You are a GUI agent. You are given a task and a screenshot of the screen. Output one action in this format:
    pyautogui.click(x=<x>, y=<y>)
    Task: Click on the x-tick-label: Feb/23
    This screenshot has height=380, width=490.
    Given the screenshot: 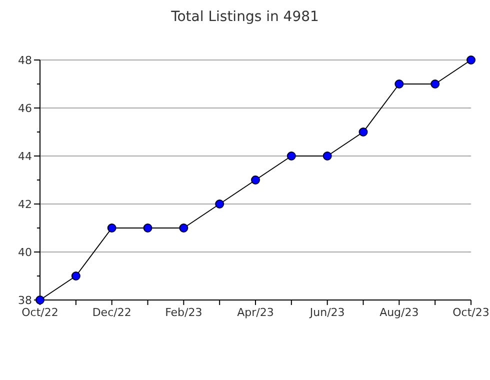 What is the action you would take?
    pyautogui.click(x=183, y=312)
    